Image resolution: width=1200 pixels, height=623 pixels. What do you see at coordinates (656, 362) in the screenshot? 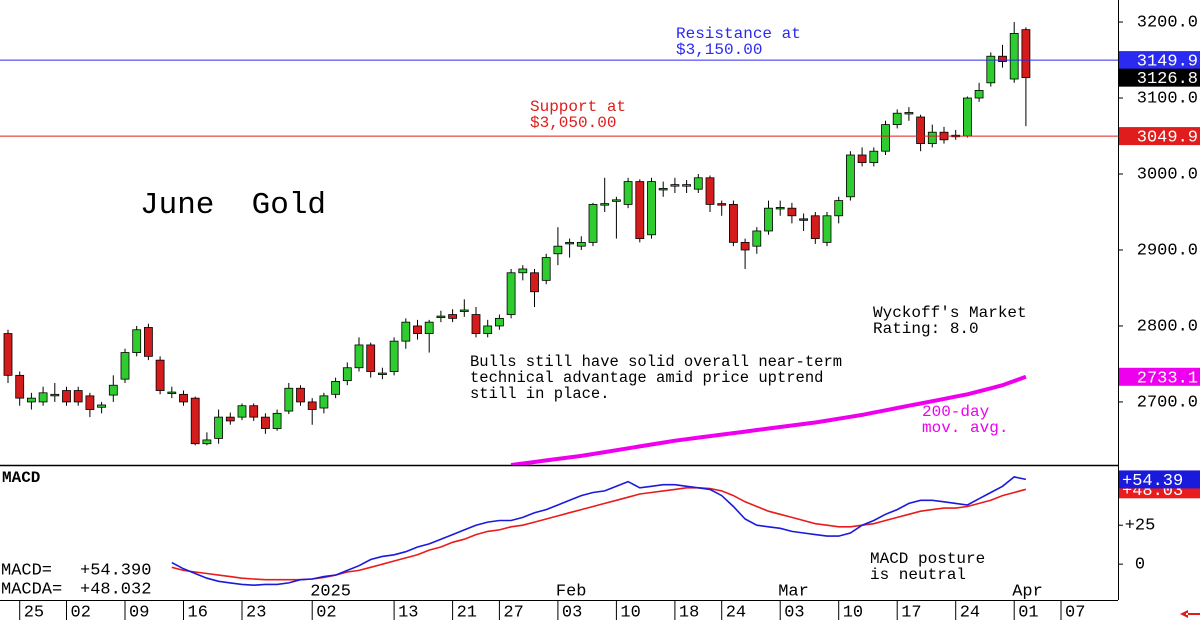
I see `annotation: Bulls still have solid overall near-term` at bounding box center [656, 362].